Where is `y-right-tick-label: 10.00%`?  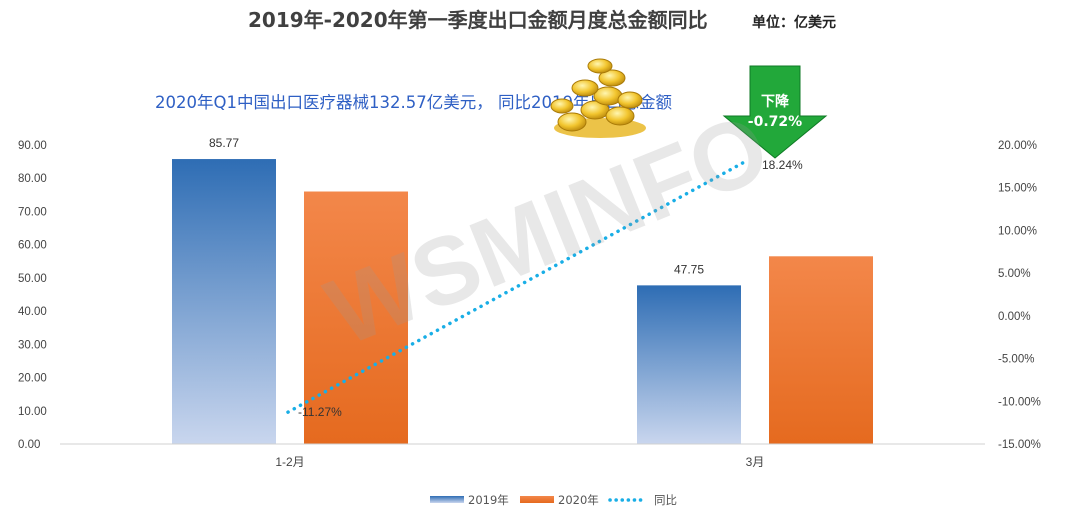
y-right-tick-label: 10.00% is located at coordinates (1017, 231).